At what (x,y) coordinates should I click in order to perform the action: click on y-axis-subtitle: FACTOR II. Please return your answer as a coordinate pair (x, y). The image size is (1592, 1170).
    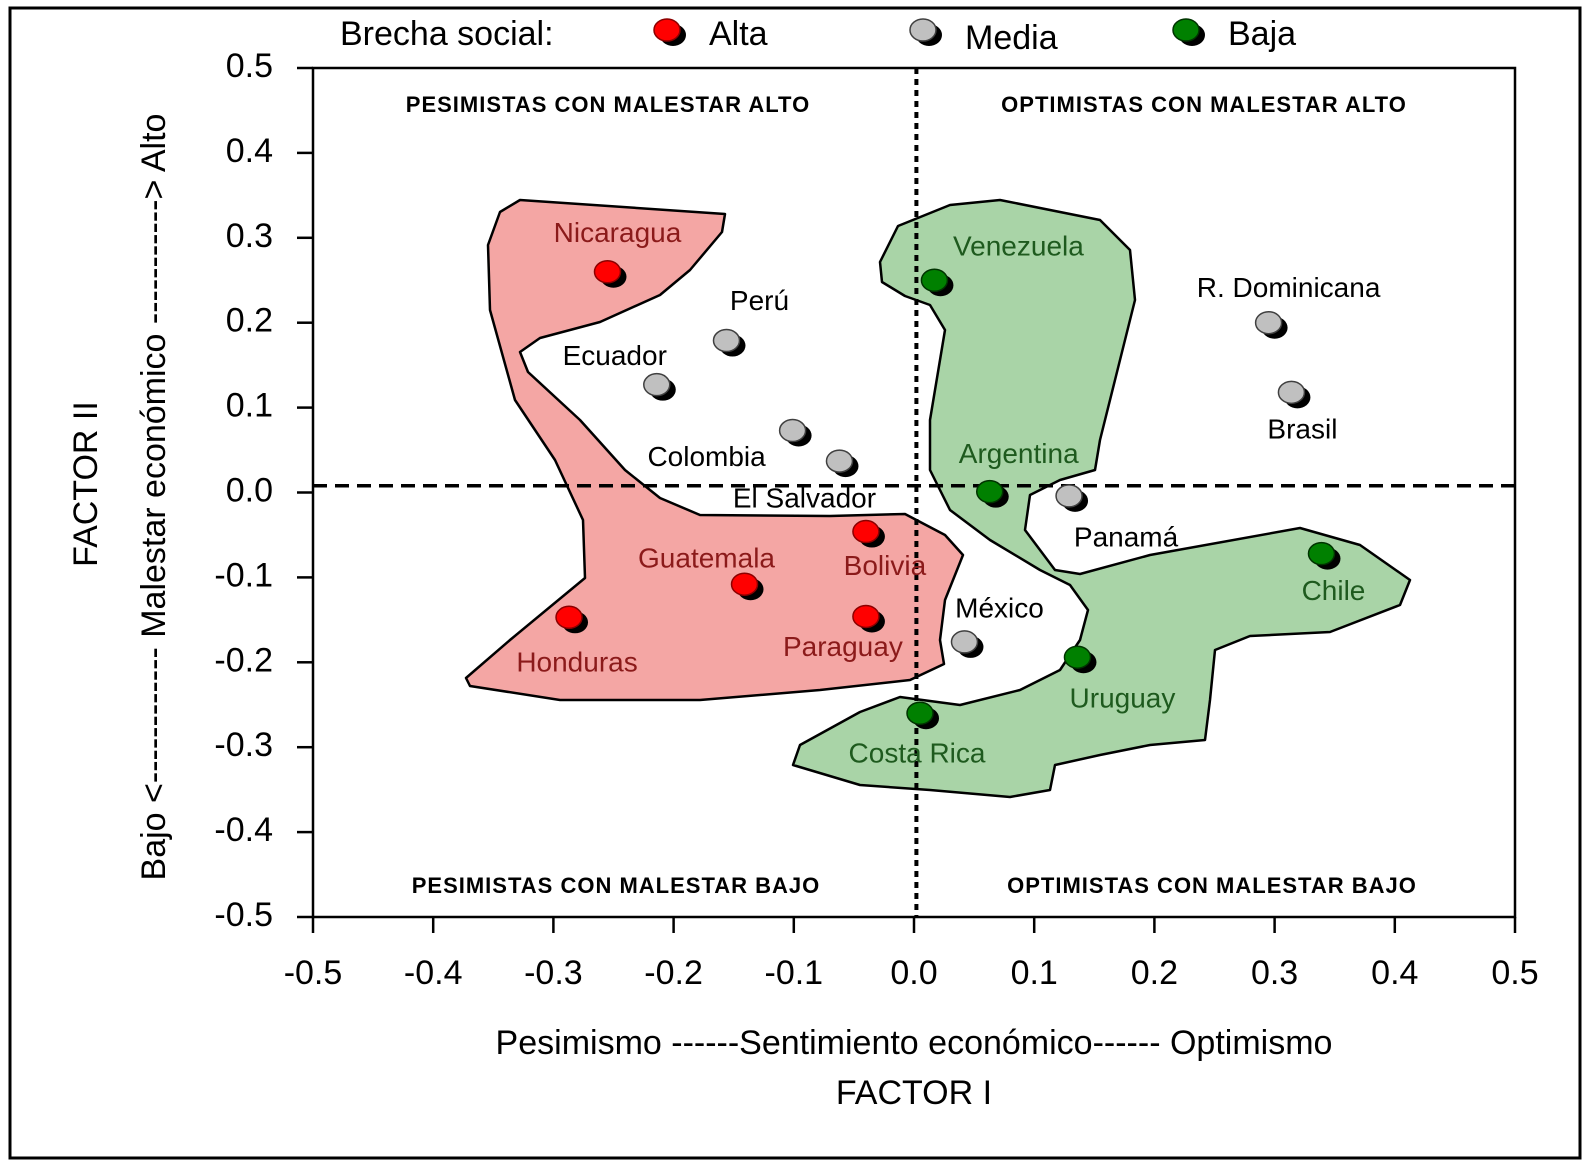
    Looking at the image, I should click on (86, 484).